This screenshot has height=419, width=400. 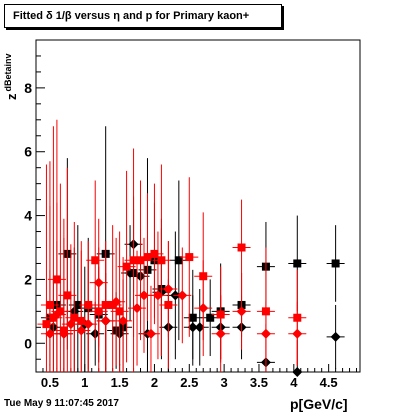 What do you see at coordinates (189, 382) in the screenshot?
I see `x-tick-label: 2.5` at bounding box center [189, 382].